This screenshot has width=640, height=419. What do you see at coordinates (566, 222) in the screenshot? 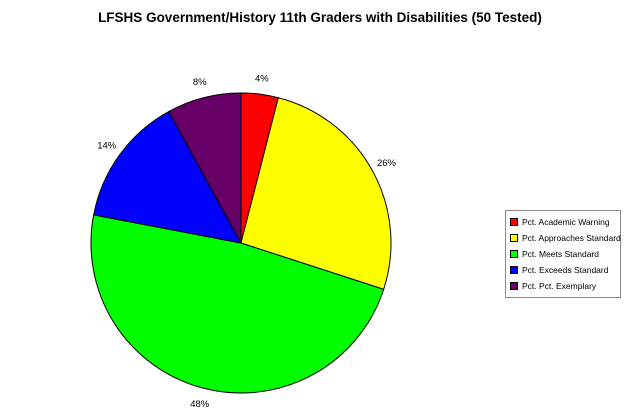
I see `legend-label: Pct. Academic Warning` at bounding box center [566, 222].